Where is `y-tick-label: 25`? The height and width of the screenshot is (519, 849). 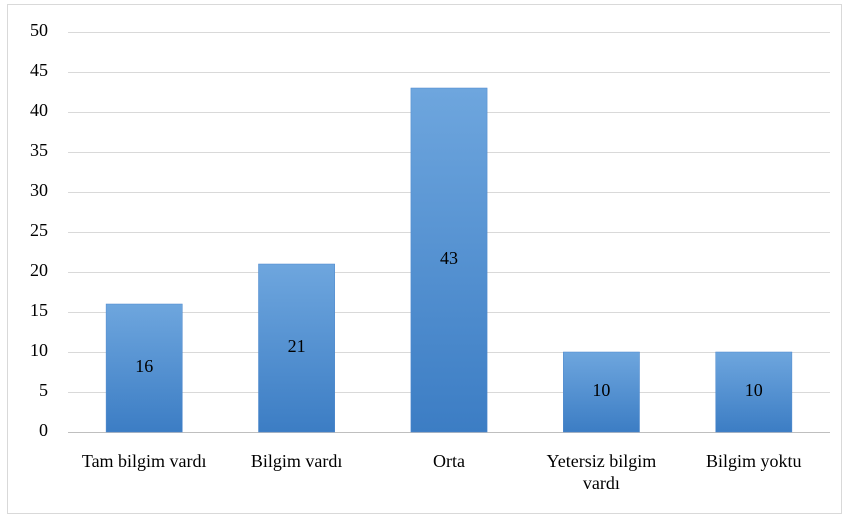
y-tick-label: 25 is located at coordinates (39, 230).